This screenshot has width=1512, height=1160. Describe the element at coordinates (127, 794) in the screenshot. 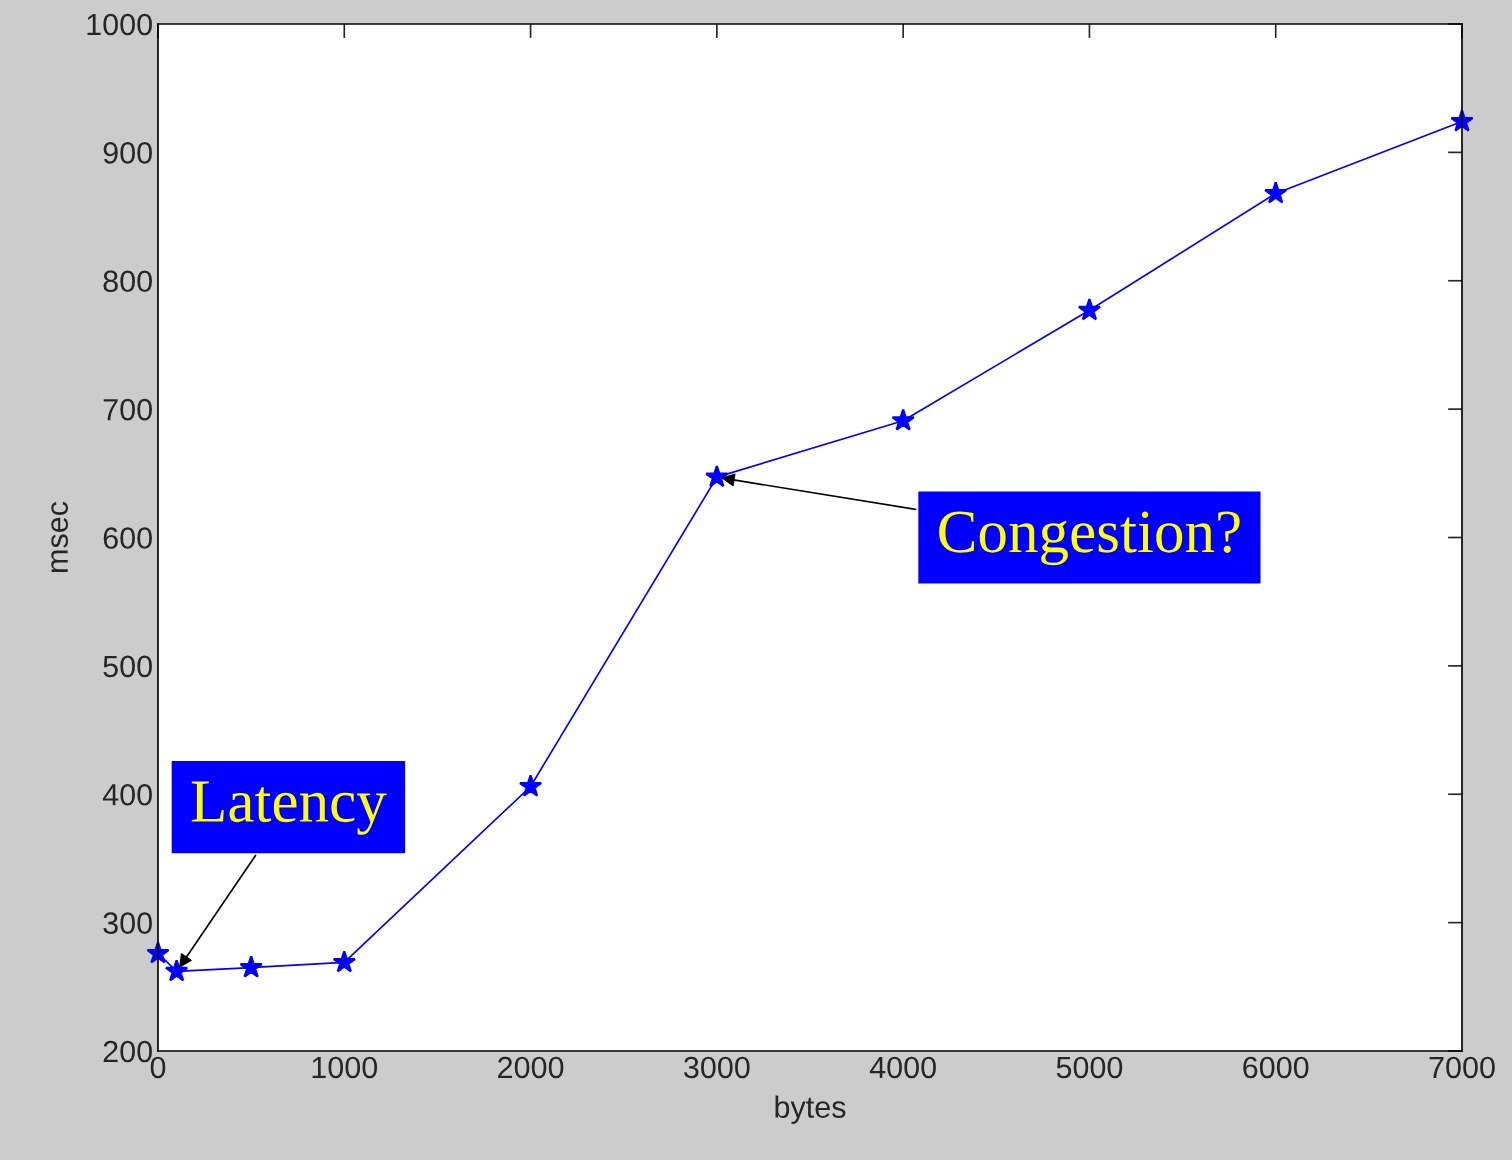

I see `y-tick-label: 400` at that location.